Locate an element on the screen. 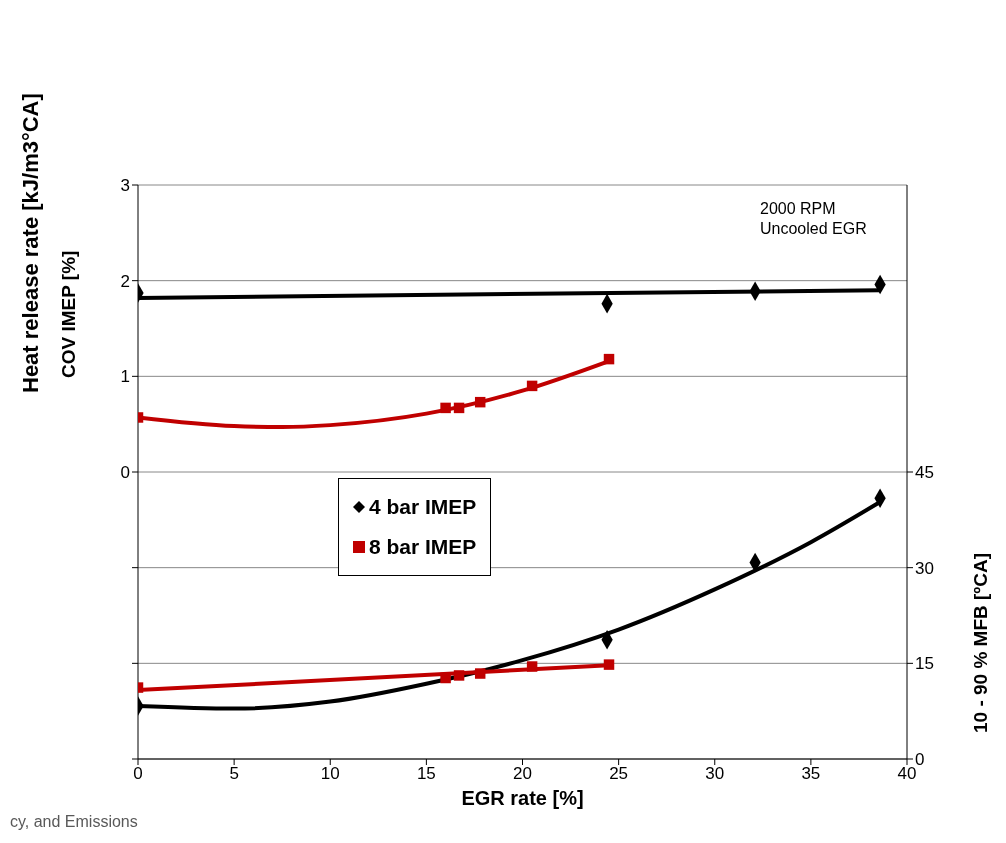 Image resolution: width=1006 pixels, height=843 pixels. x-tick-label: 5 is located at coordinates (234, 774).